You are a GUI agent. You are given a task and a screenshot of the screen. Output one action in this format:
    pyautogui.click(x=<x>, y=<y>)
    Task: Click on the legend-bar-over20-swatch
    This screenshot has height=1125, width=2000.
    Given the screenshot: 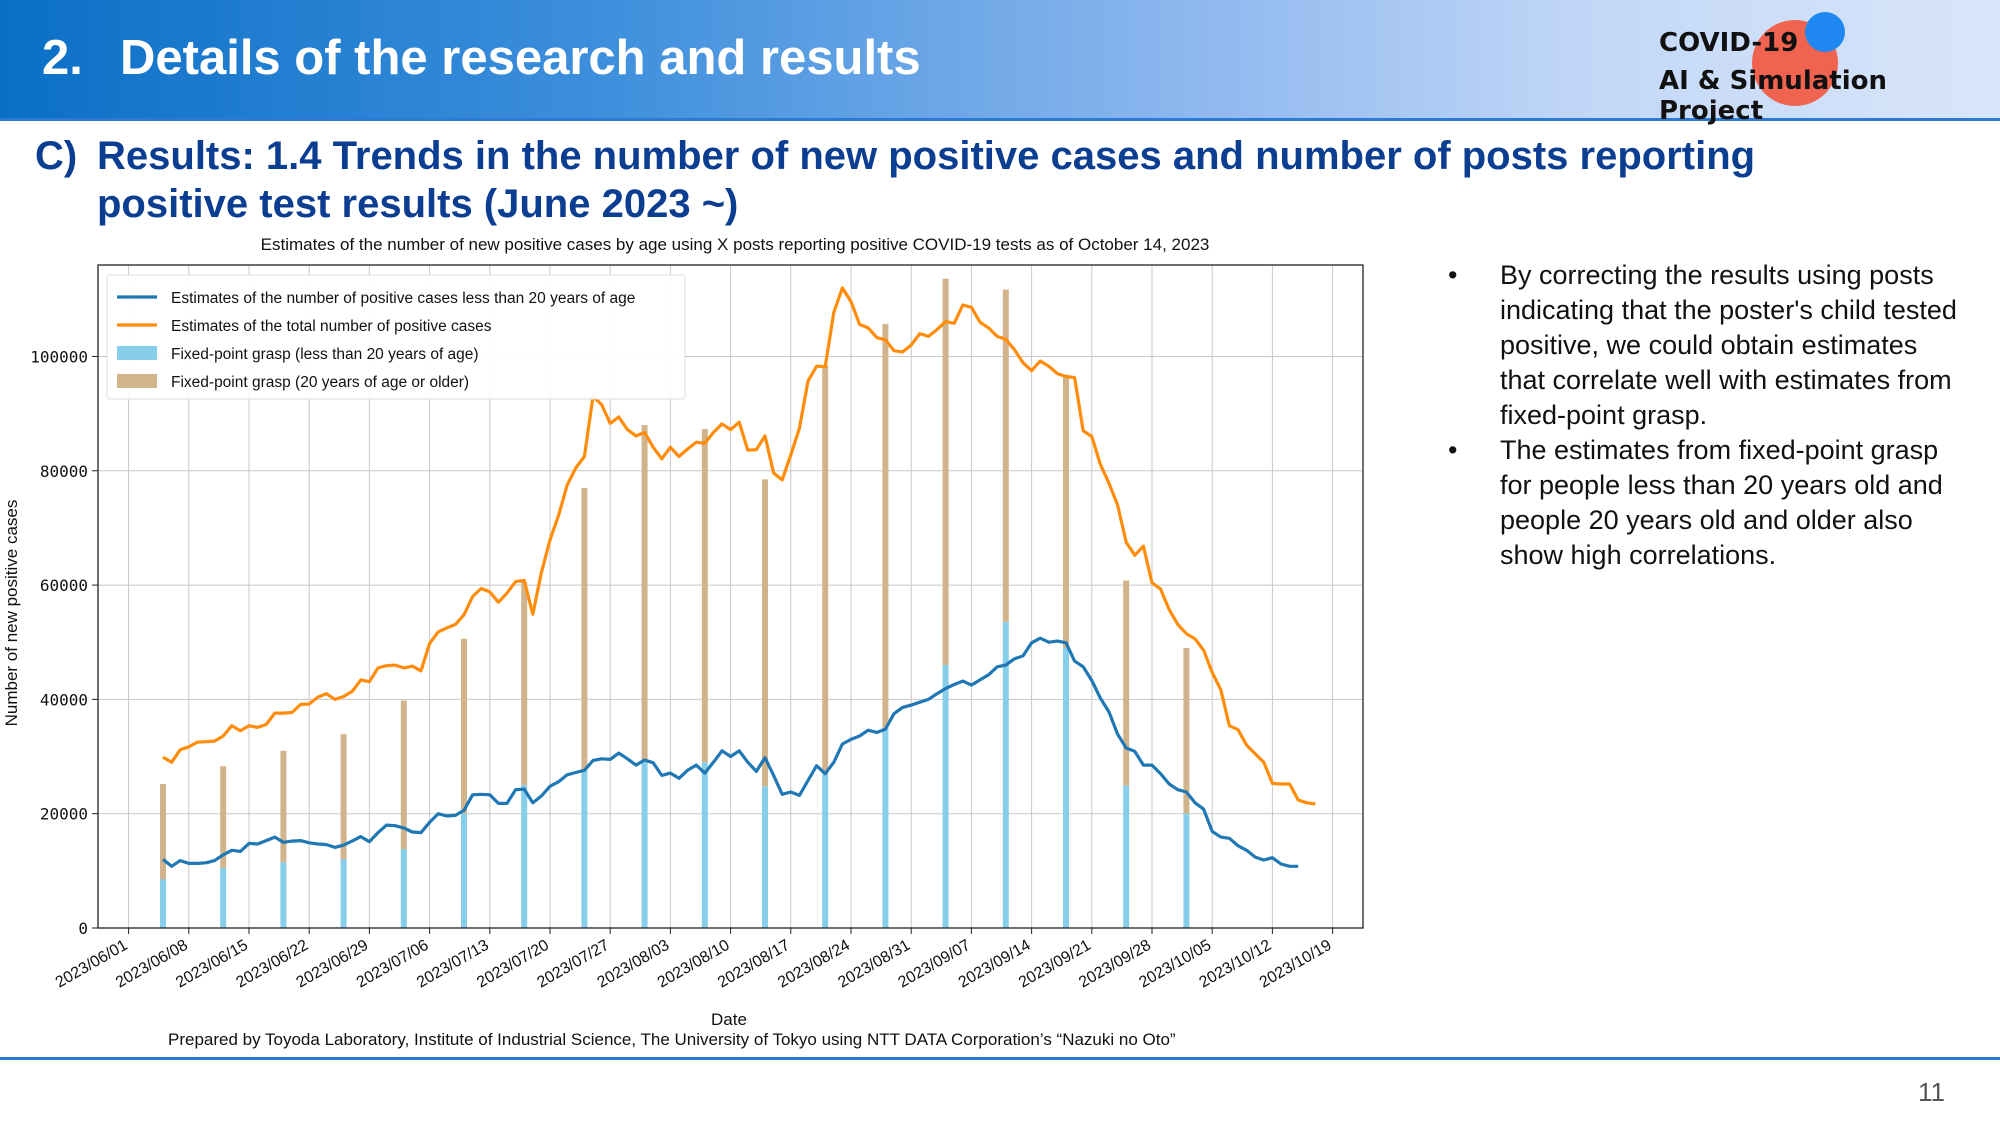 What is the action you would take?
    pyautogui.click(x=137, y=381)
    